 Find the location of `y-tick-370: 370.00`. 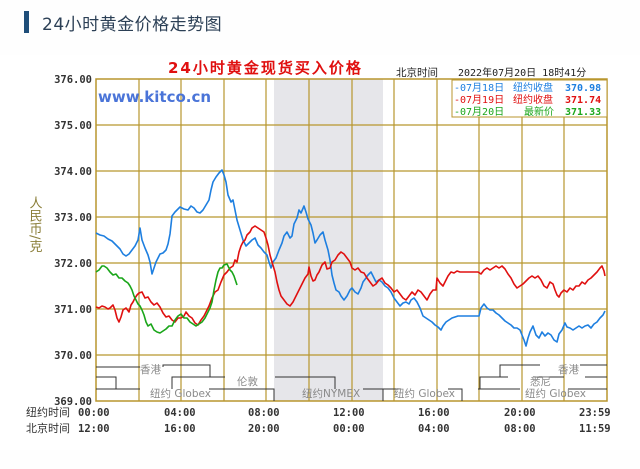

y-tick-370: 370.00 is located at coordinates (73, 356).